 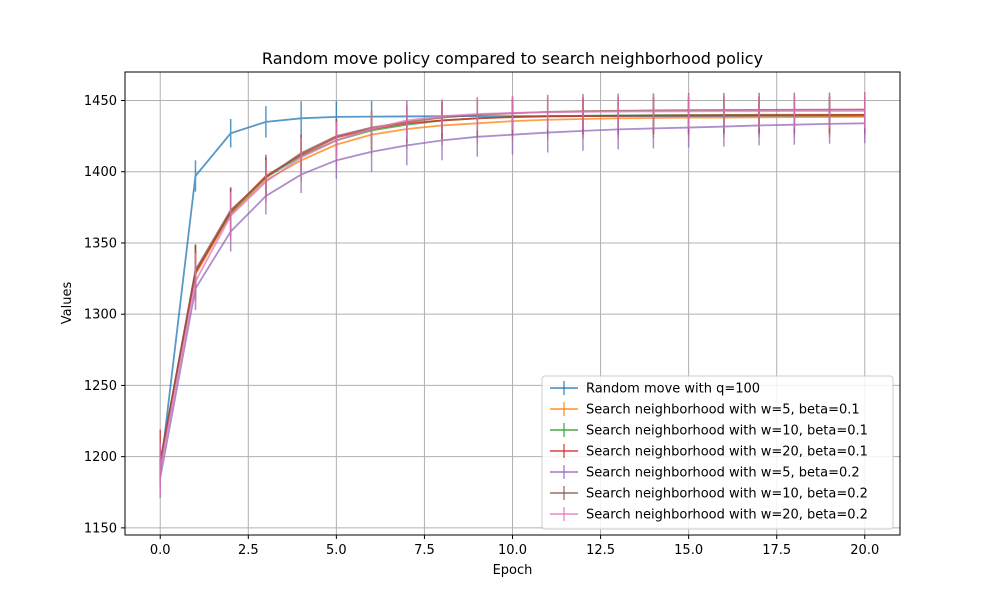 I want to click on legend-entry: Random move with q=100, so click(x=655, y=389).